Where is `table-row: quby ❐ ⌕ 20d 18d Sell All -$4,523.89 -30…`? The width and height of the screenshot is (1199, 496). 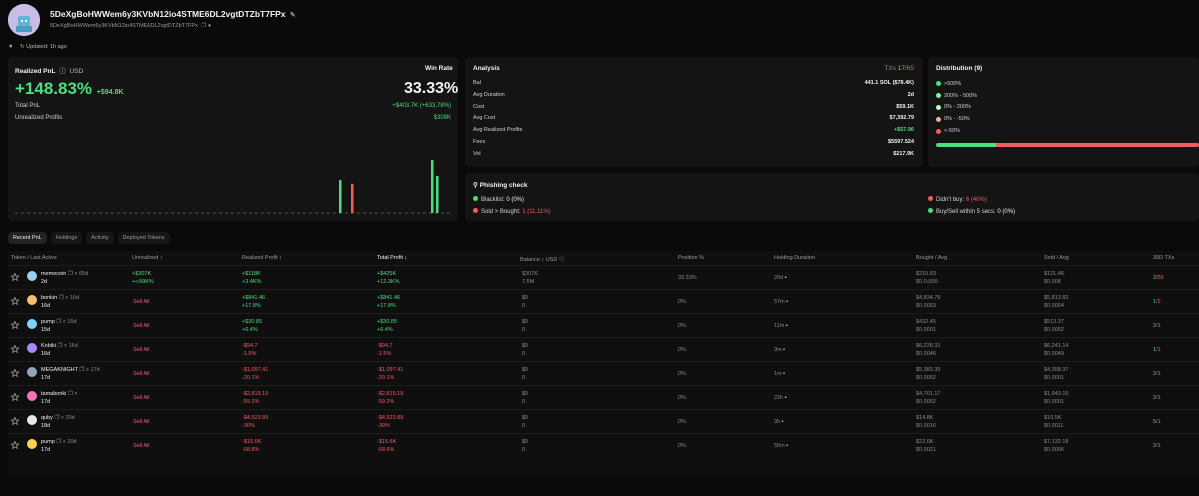
table-row: quby ❐ ⌕ 20d 18d Sell All -$4,523.89 -30… is located at coordinates (603, 421).